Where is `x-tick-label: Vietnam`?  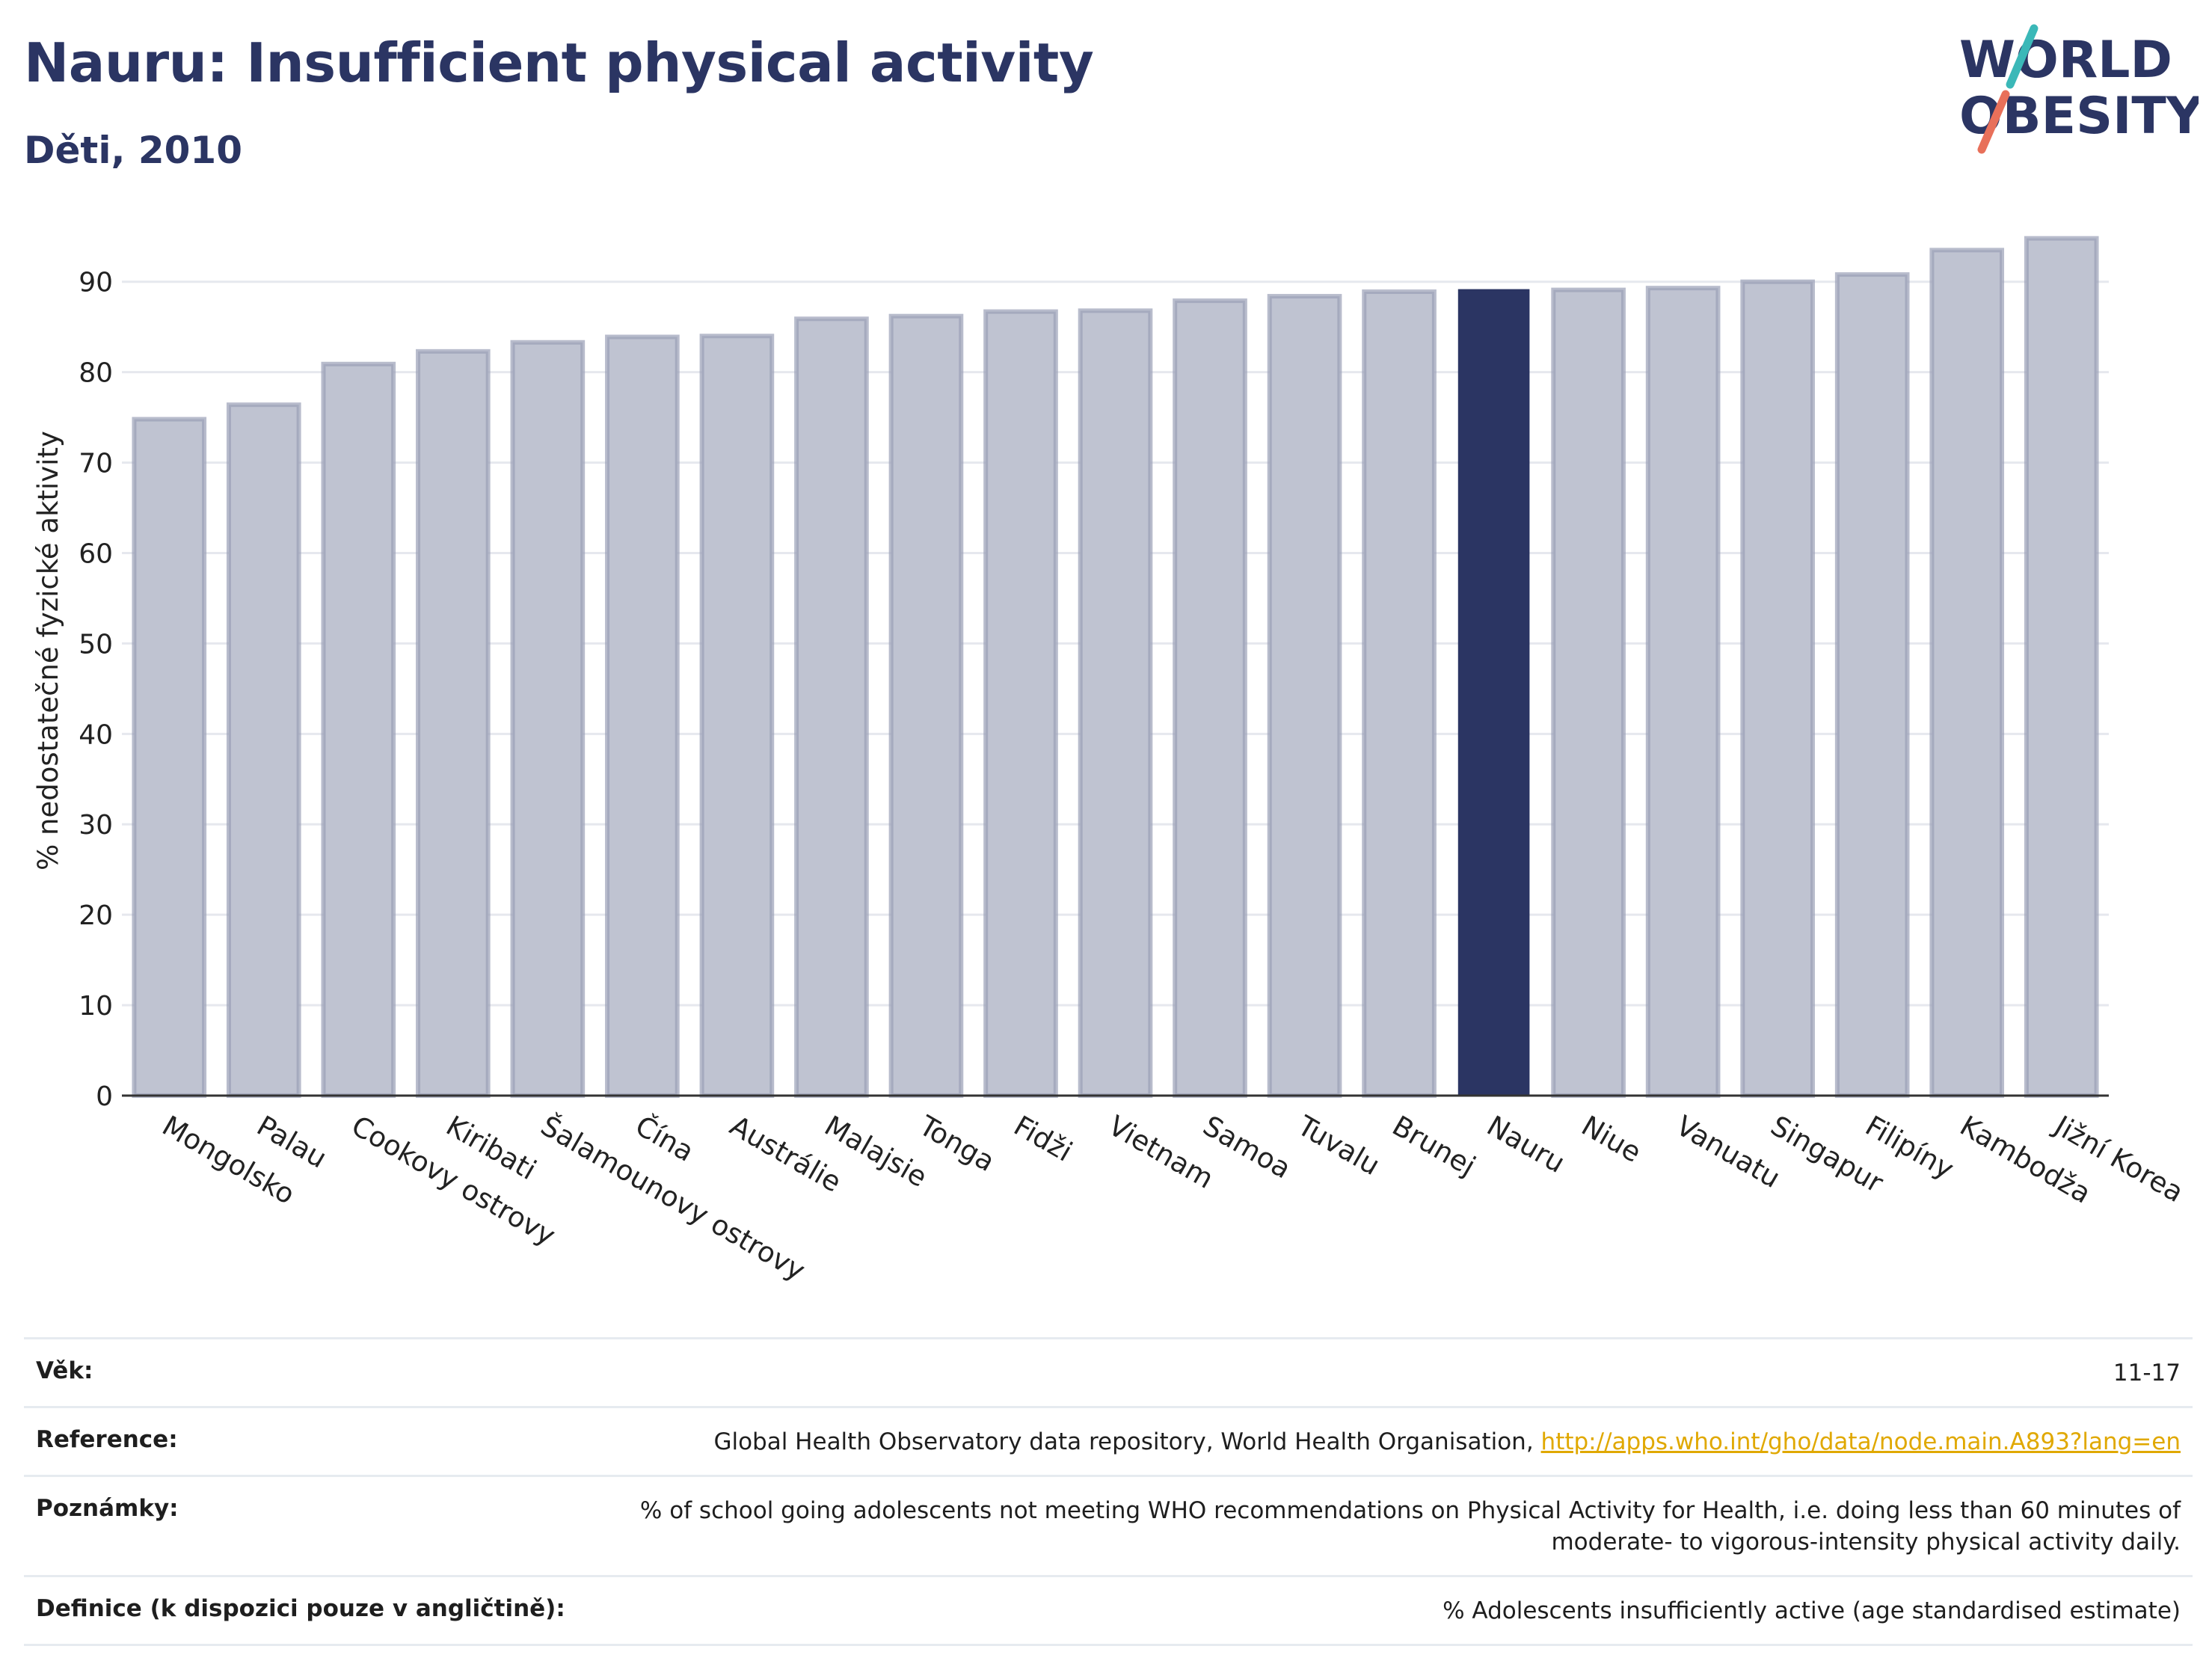
x-tick-label: Vietnam is located at coordinates (1161, 1152).